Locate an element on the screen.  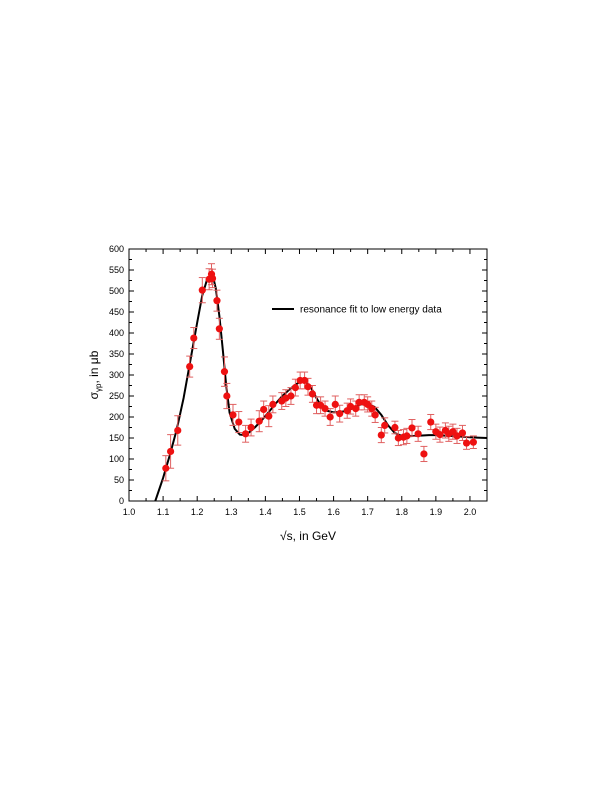
x-tick-label: 1.7 is located at coordinates (367, 512).